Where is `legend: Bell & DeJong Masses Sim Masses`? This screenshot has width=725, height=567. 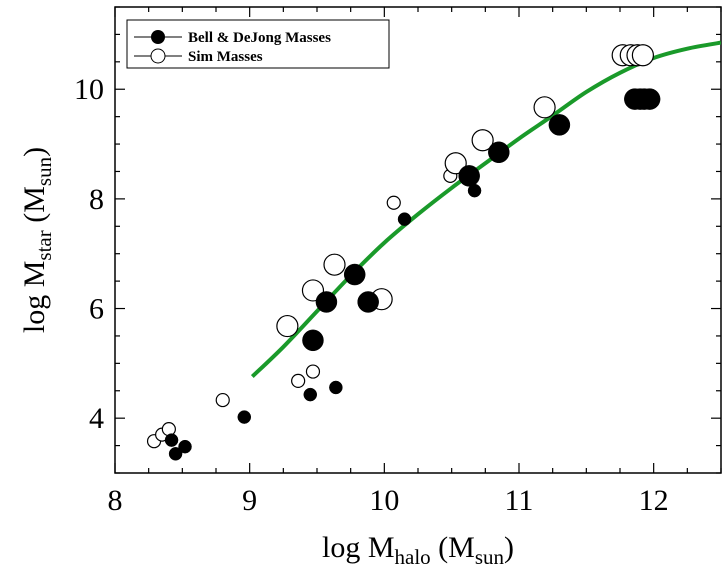
legend: Bell & DeJong Masses Sim Masses is located at coordinates (258, 44).